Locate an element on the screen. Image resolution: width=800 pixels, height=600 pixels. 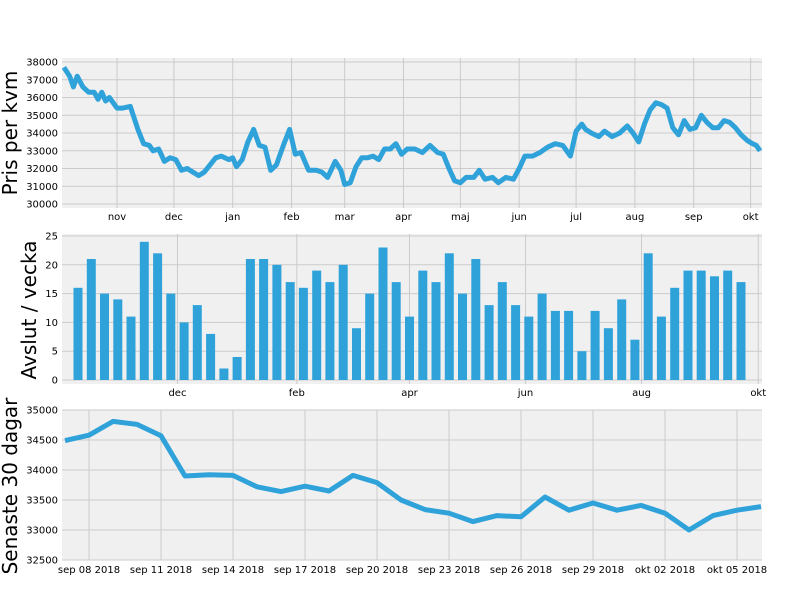
ytick-label: 0 is located at coordinates (55, 381).